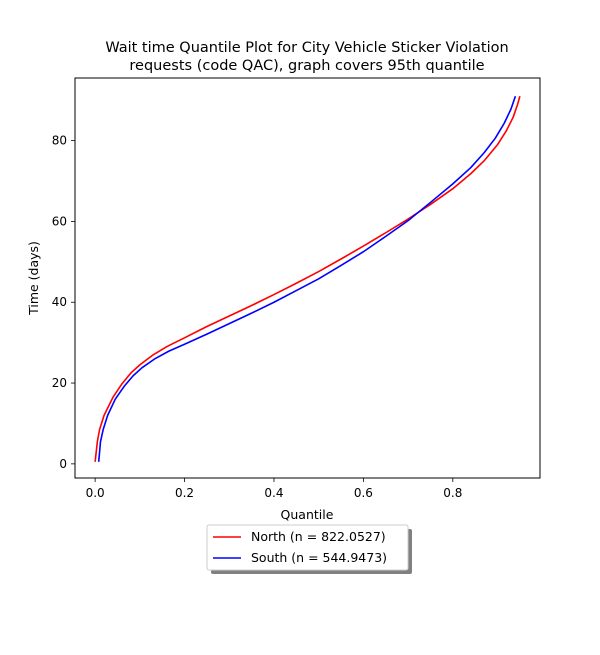  What do you see at coordinates (363, 493) in the screenshot?
I see `x-tick-label: 0.6` at bounding box center [363, 493].